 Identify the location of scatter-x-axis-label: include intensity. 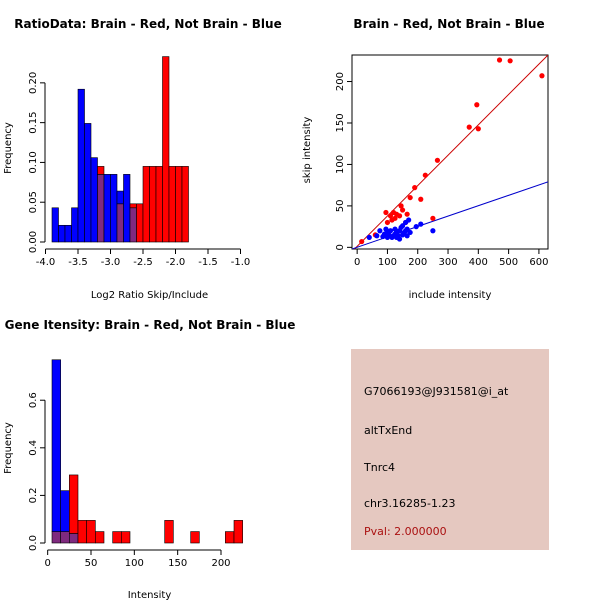
(450, 295).